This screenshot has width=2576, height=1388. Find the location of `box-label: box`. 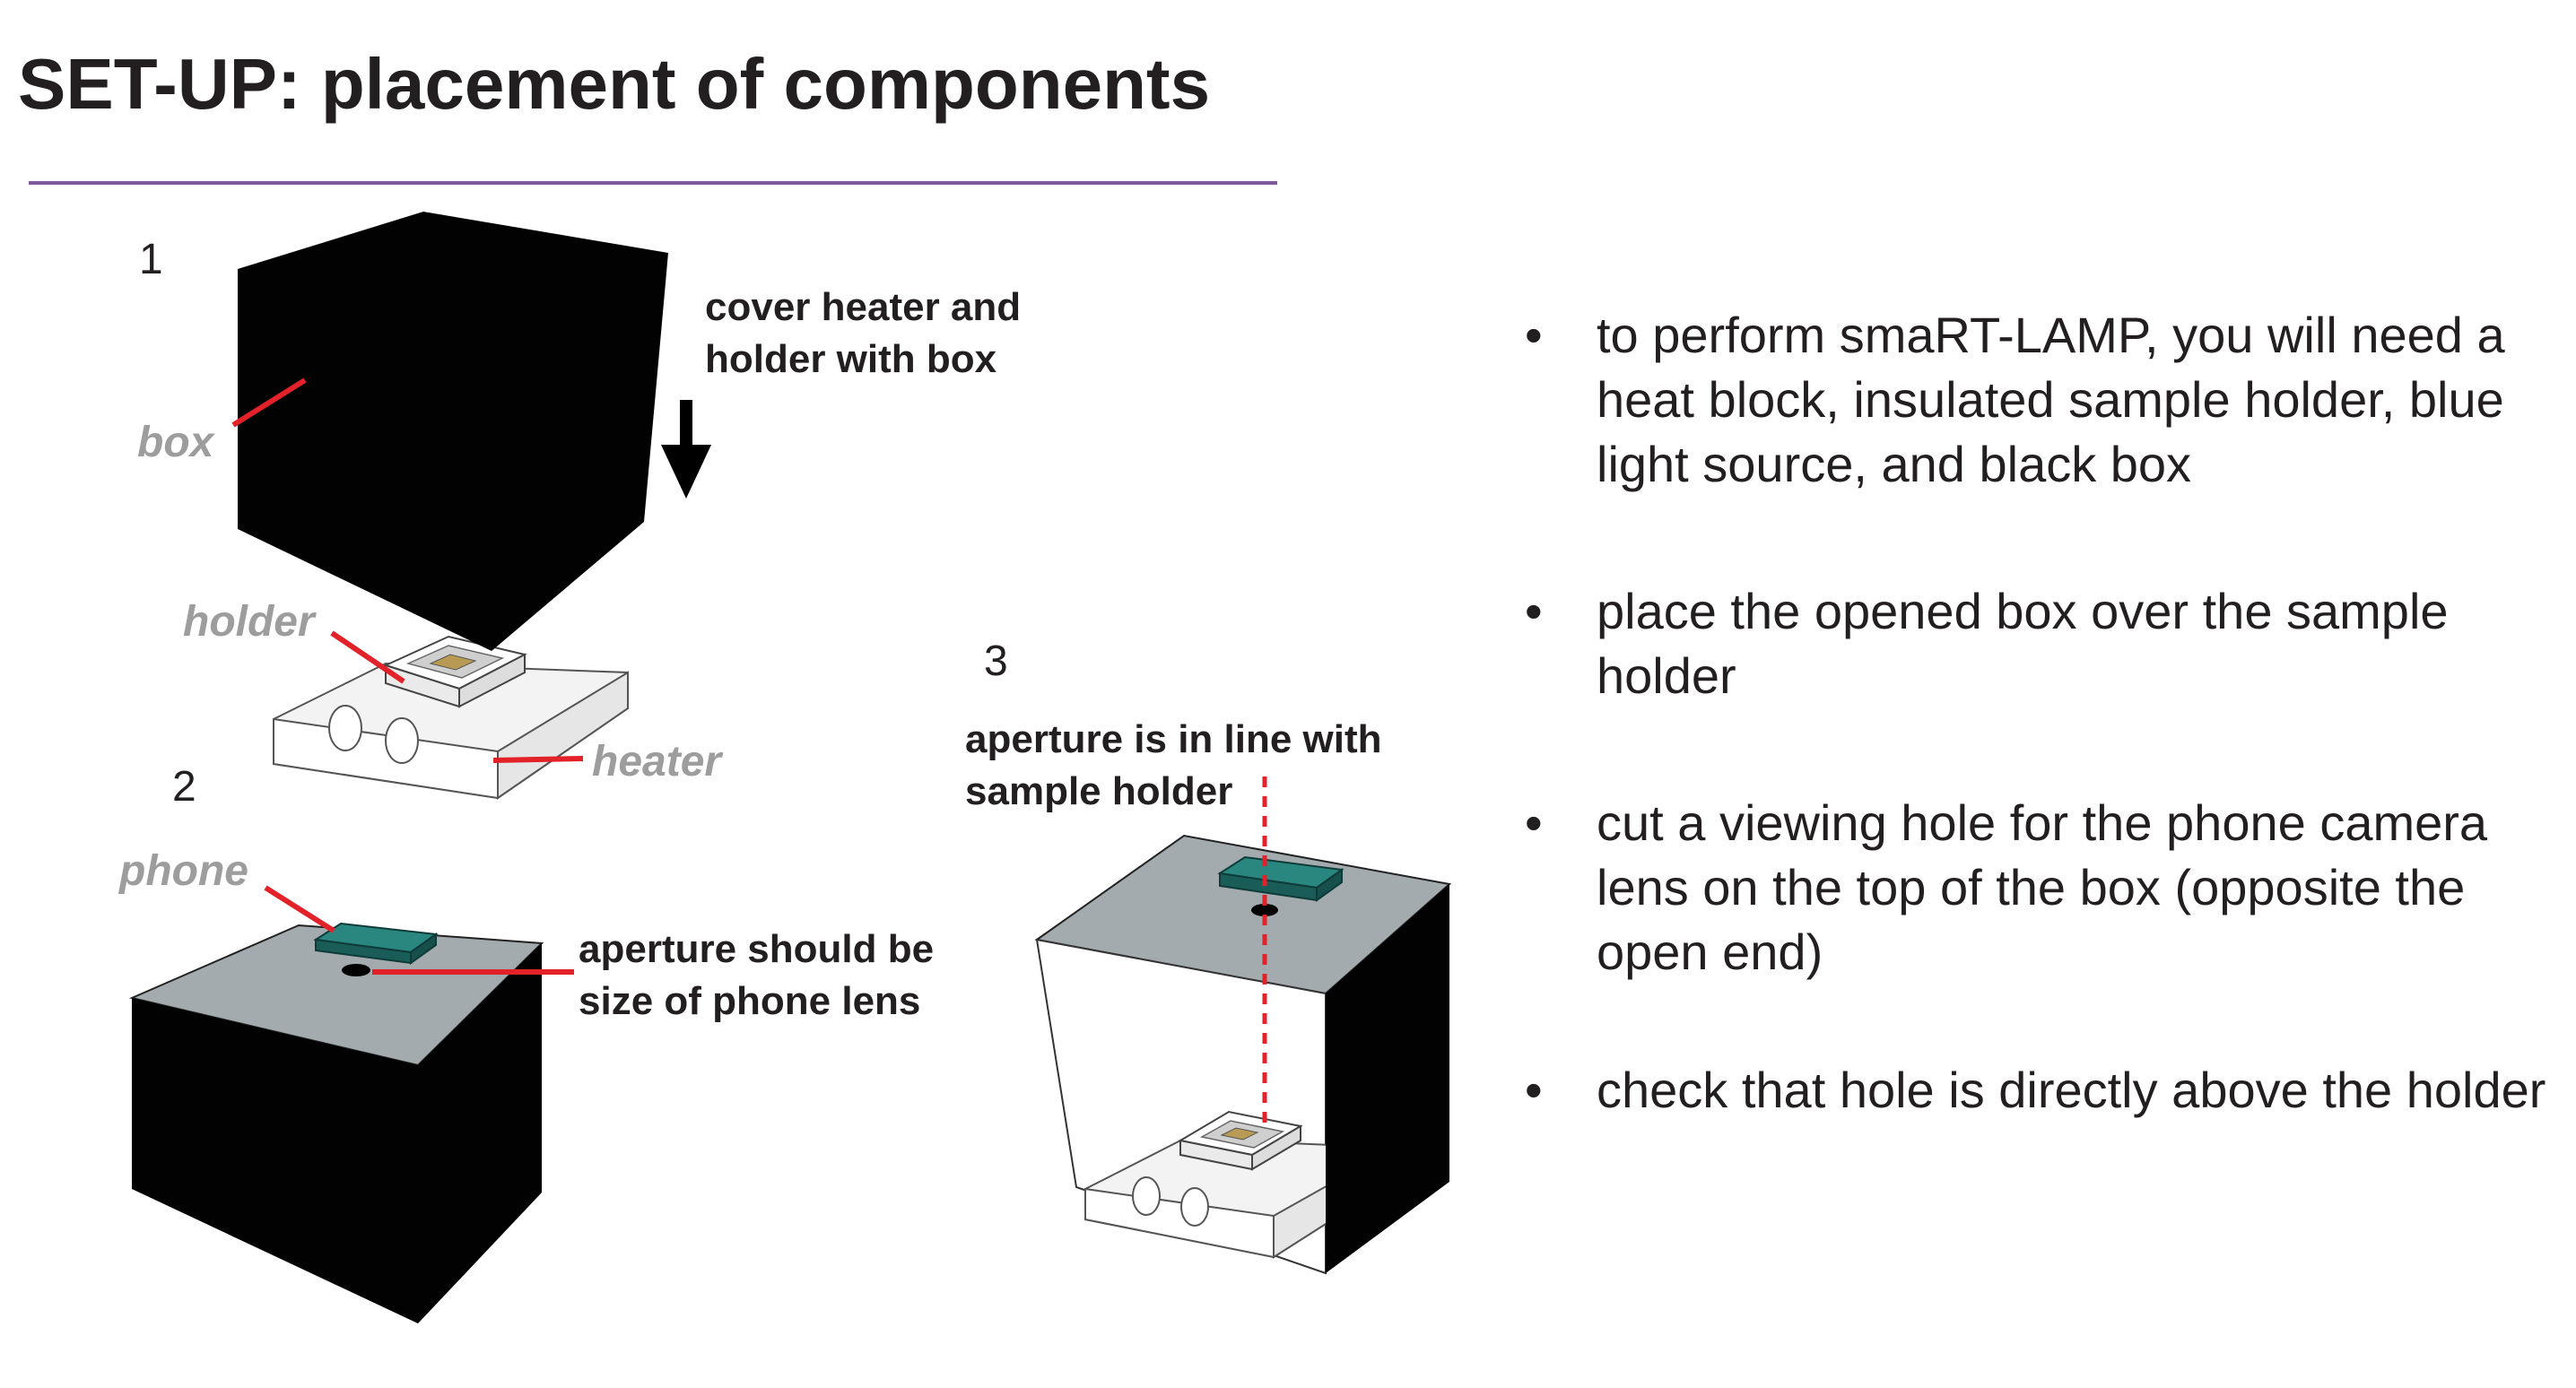

box-label: box is located at coordinates (175, 442).